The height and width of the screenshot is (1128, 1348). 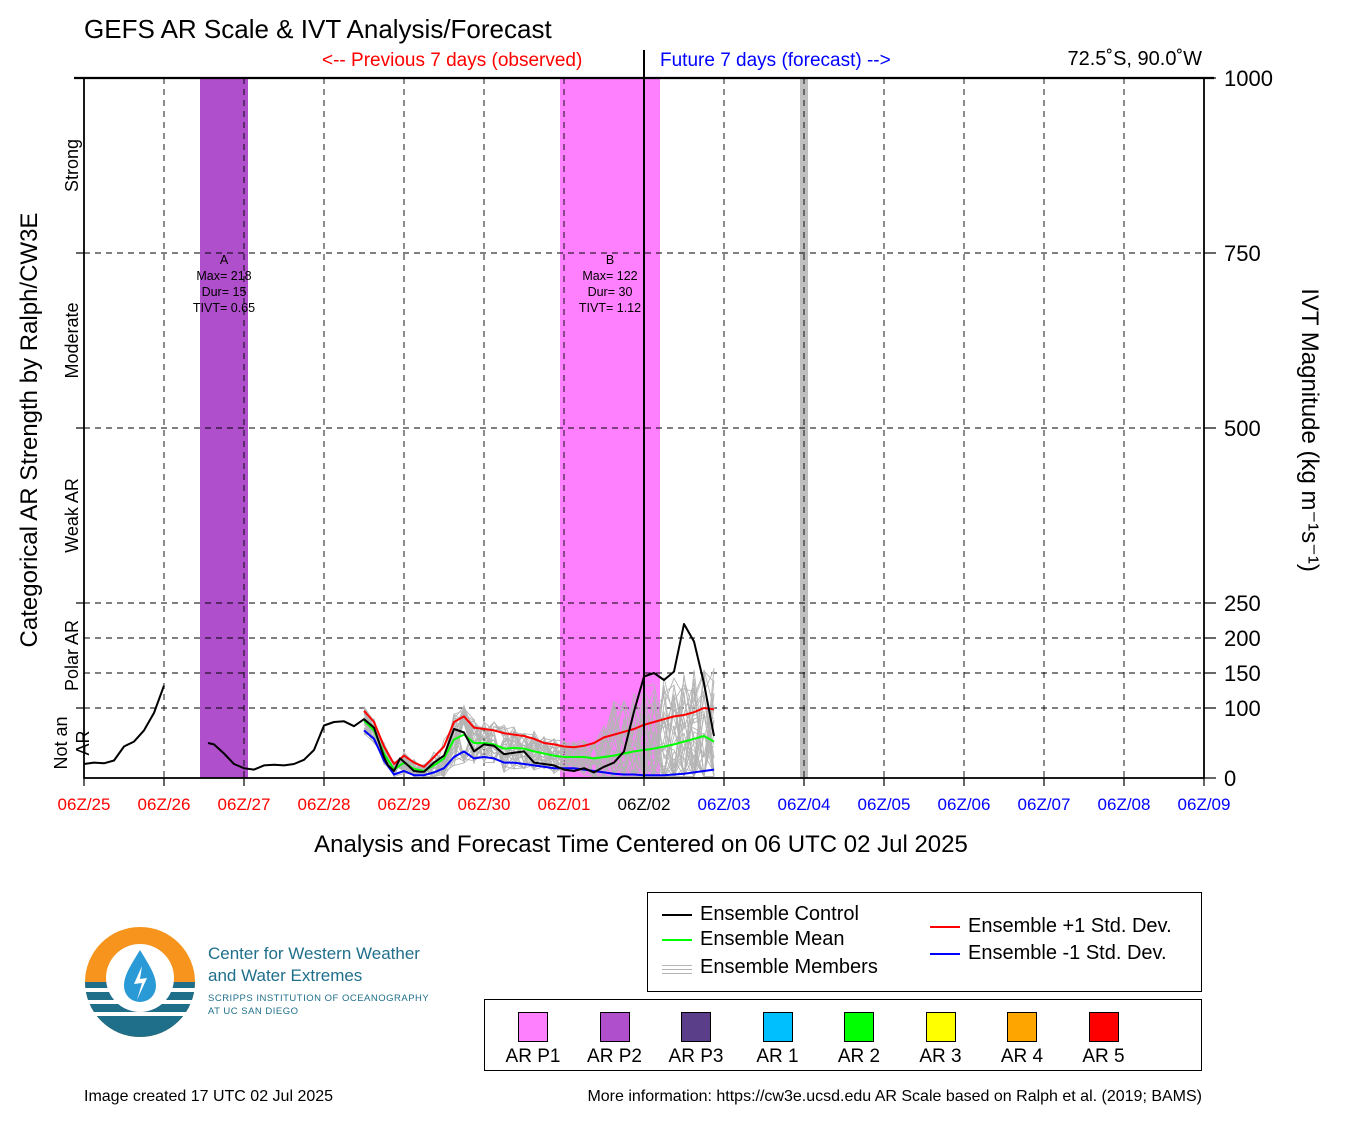 What do you see at coordinates (1204, 804) in the screenshot?
I see `x-tick-label: 06Z/09` at bounding box center [1204, 804].